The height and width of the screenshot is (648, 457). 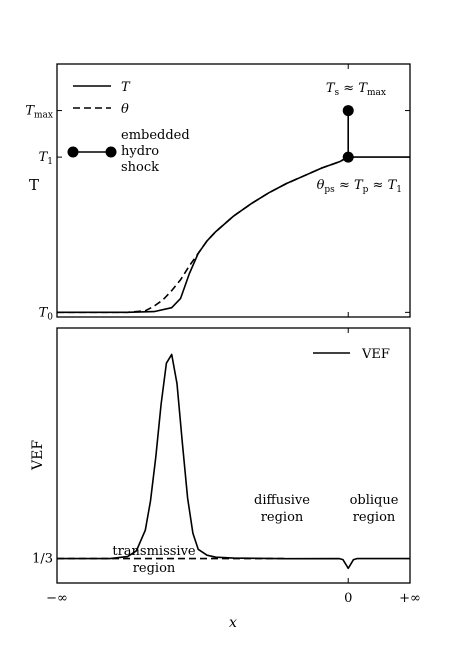 What do you see at coordinates (356, 89) in the screenshot?
I see `shock-max-annotation: Ts ≈ Tmax` at bounding box center [356, 89].